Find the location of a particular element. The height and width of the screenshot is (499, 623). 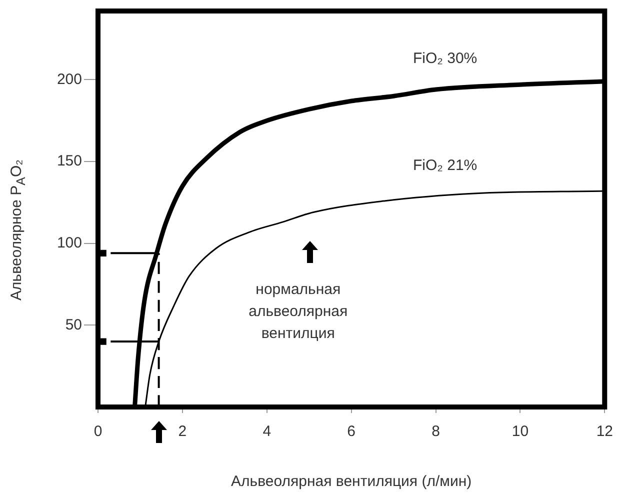

x-axis-title: Альвеолярная вентиляция (л/мин) is located at coordinates (351, 481).